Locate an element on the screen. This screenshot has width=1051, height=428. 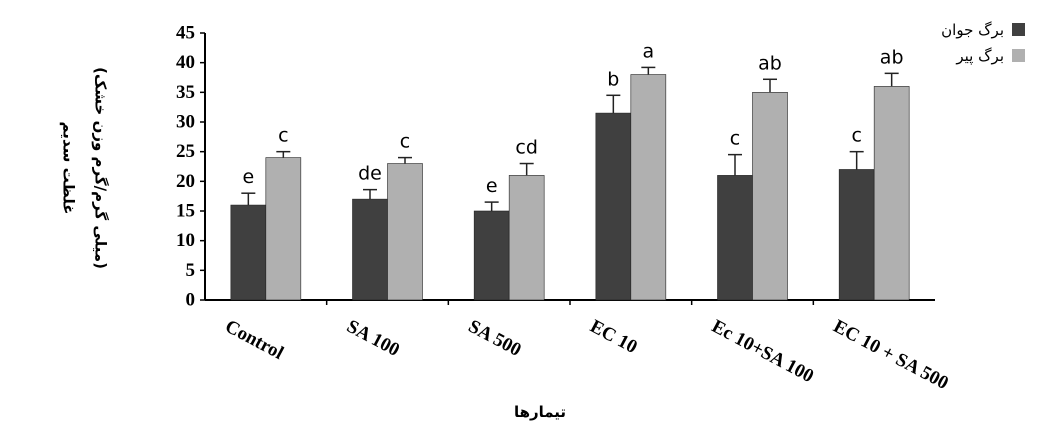
significance-label: a is located at coordinates (649, 51).